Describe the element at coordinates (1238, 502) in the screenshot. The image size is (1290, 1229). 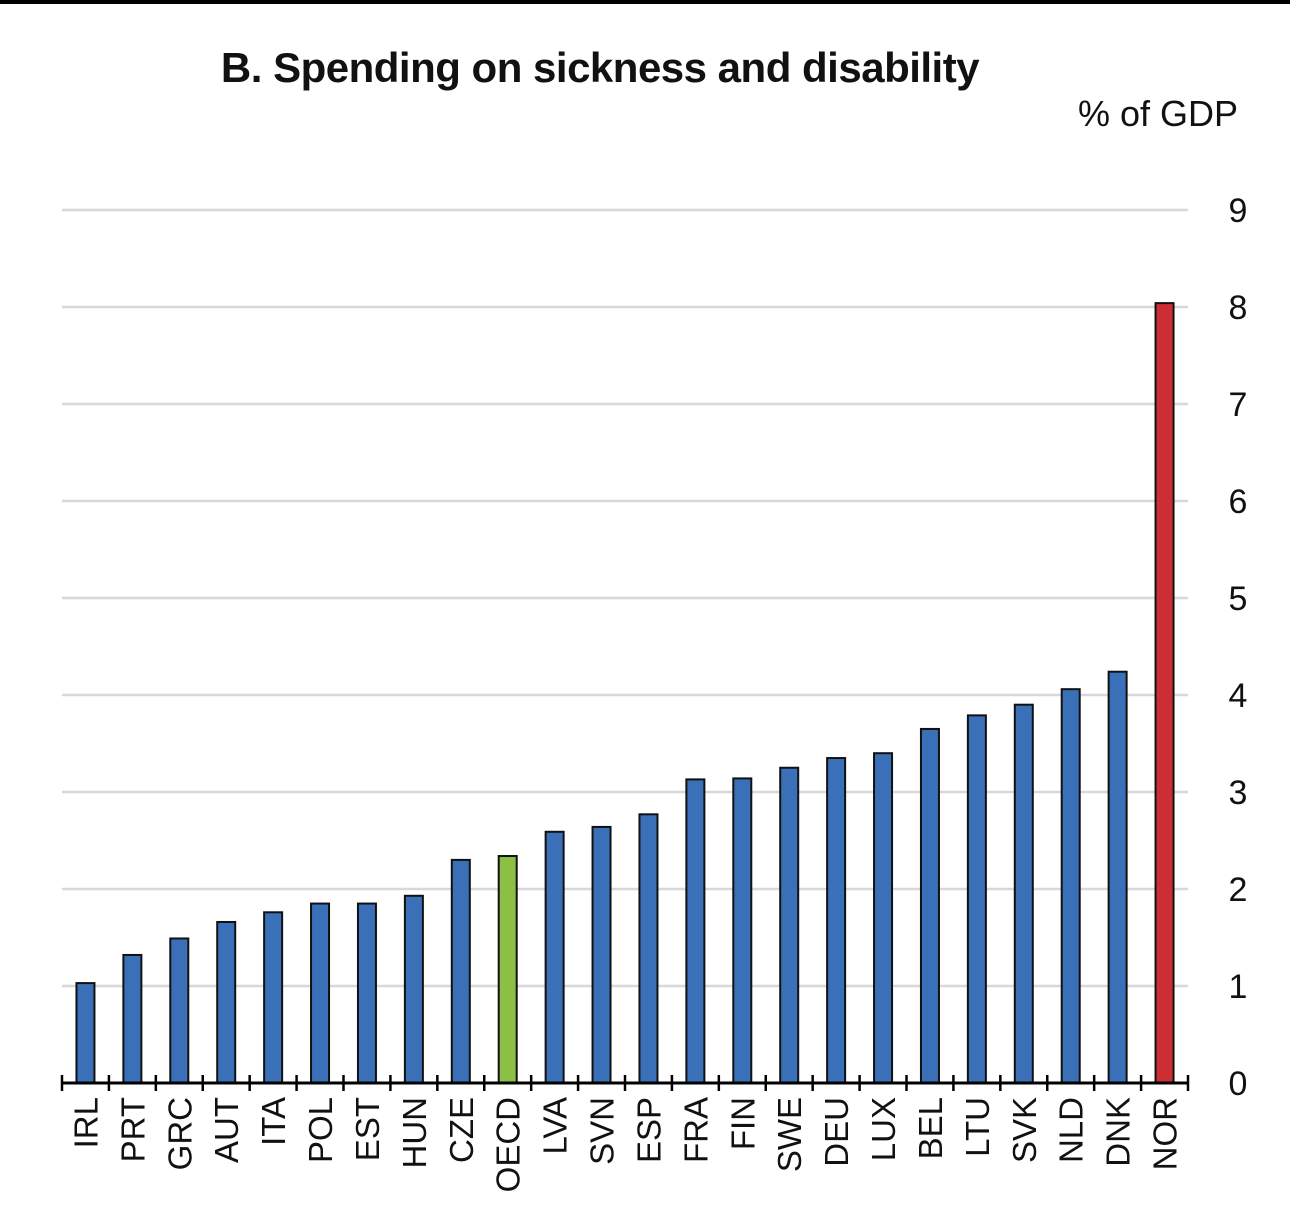
I see `y-tick-label: 6` at that location.